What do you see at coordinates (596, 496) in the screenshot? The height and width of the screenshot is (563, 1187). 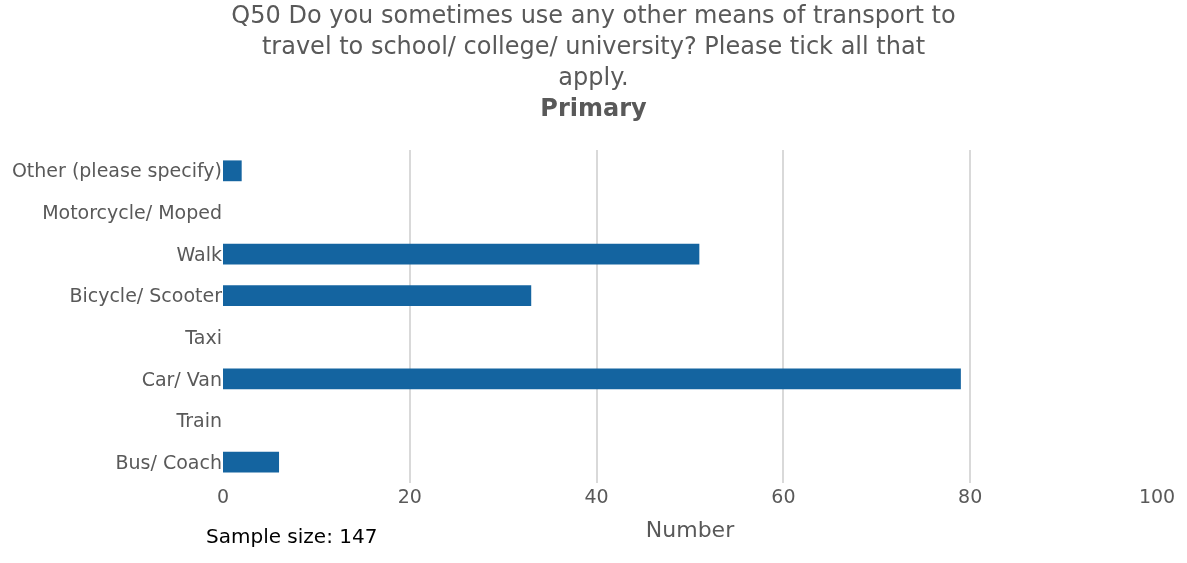 I see `x-tick-label: 40` at bounding box center [596, 496].